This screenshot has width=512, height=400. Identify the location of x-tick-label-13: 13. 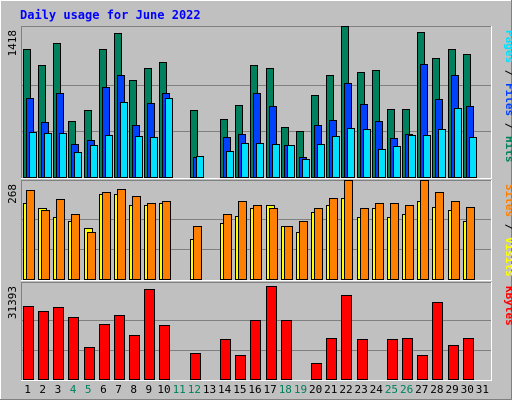
(209, 389).